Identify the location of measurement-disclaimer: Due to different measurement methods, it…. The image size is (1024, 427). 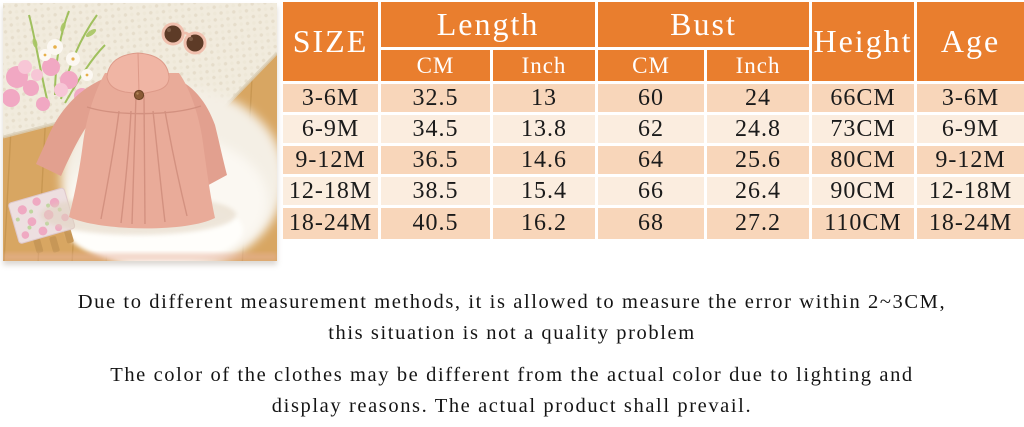
(512, 318).